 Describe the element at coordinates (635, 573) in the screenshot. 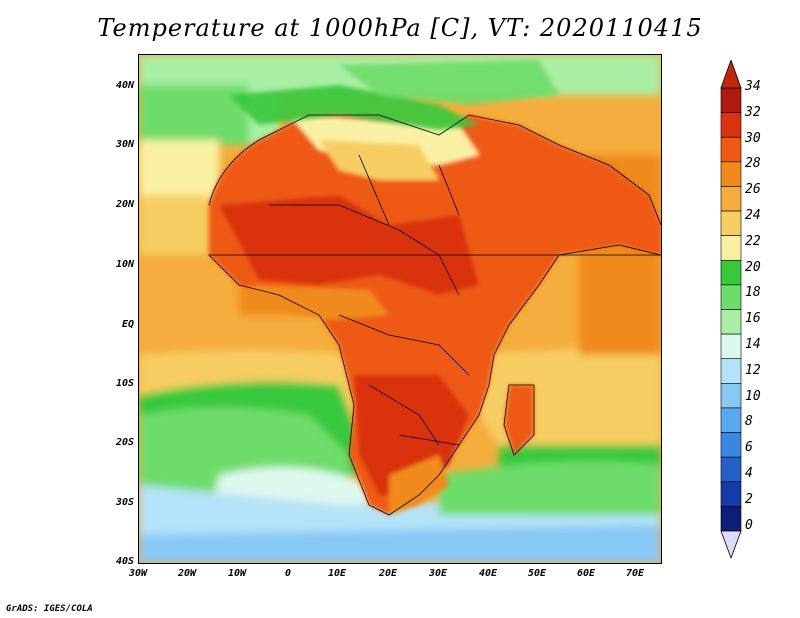

I see `x-tick-label: 70E` at that location.